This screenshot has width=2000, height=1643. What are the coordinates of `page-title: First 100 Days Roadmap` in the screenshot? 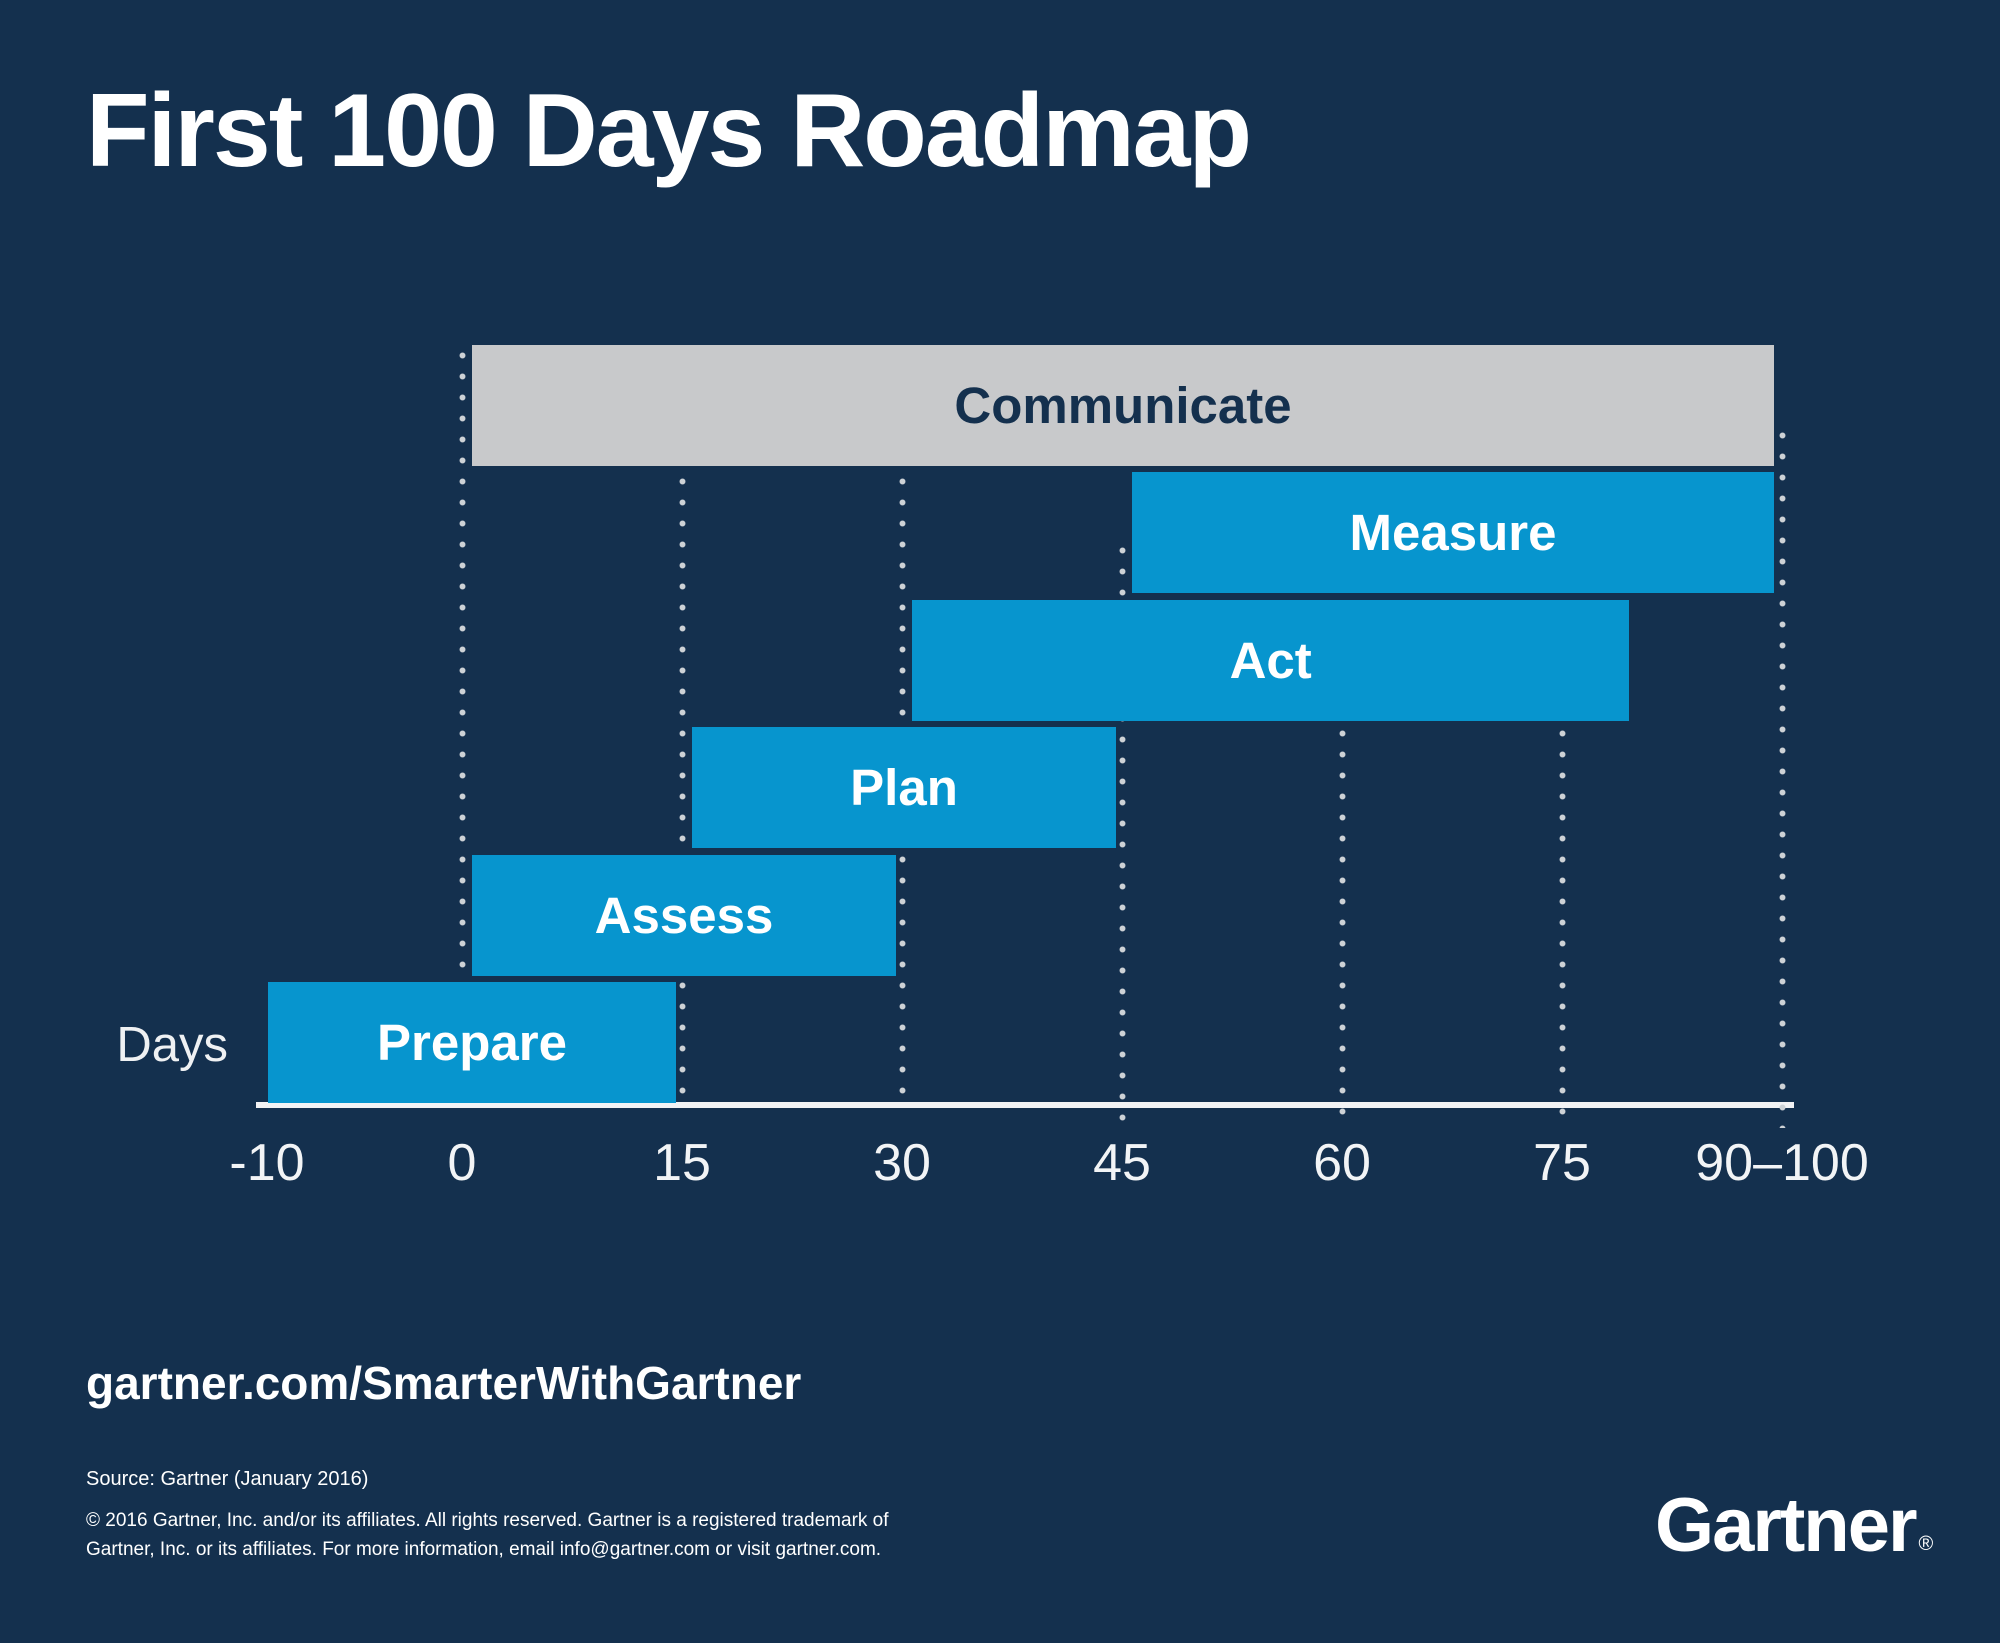 It's located at (669, 131).